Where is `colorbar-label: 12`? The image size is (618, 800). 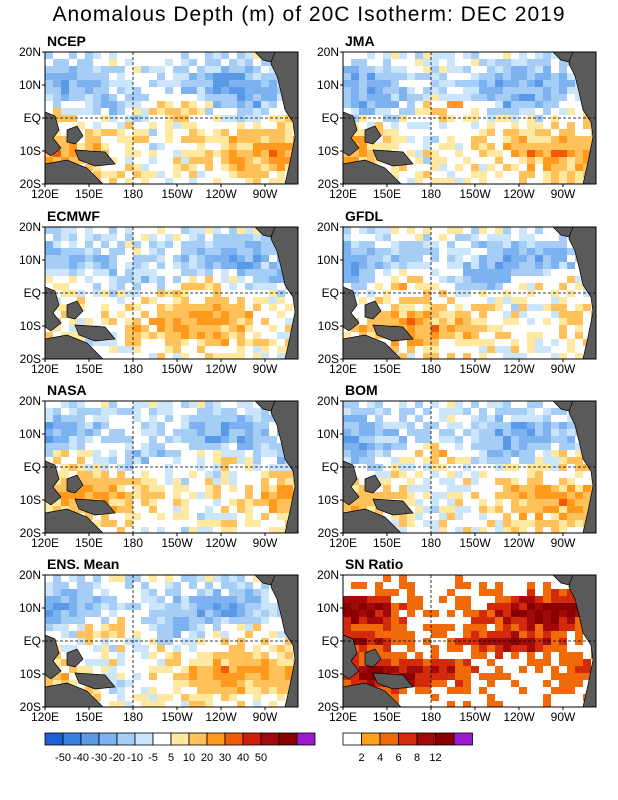
colorbar-label: 12 is located at coordinates (435, 758).